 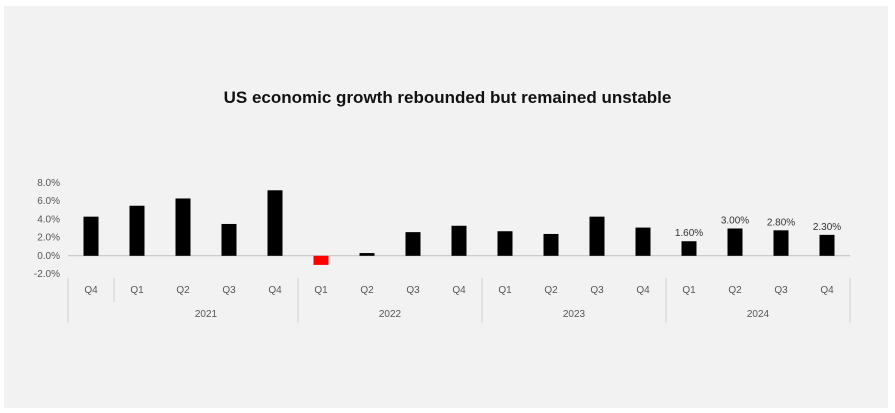 What do you see at coordinates (390, 314) in the screenshot?
I see `x-group-label: 2022` at bounding box center [390, 314].